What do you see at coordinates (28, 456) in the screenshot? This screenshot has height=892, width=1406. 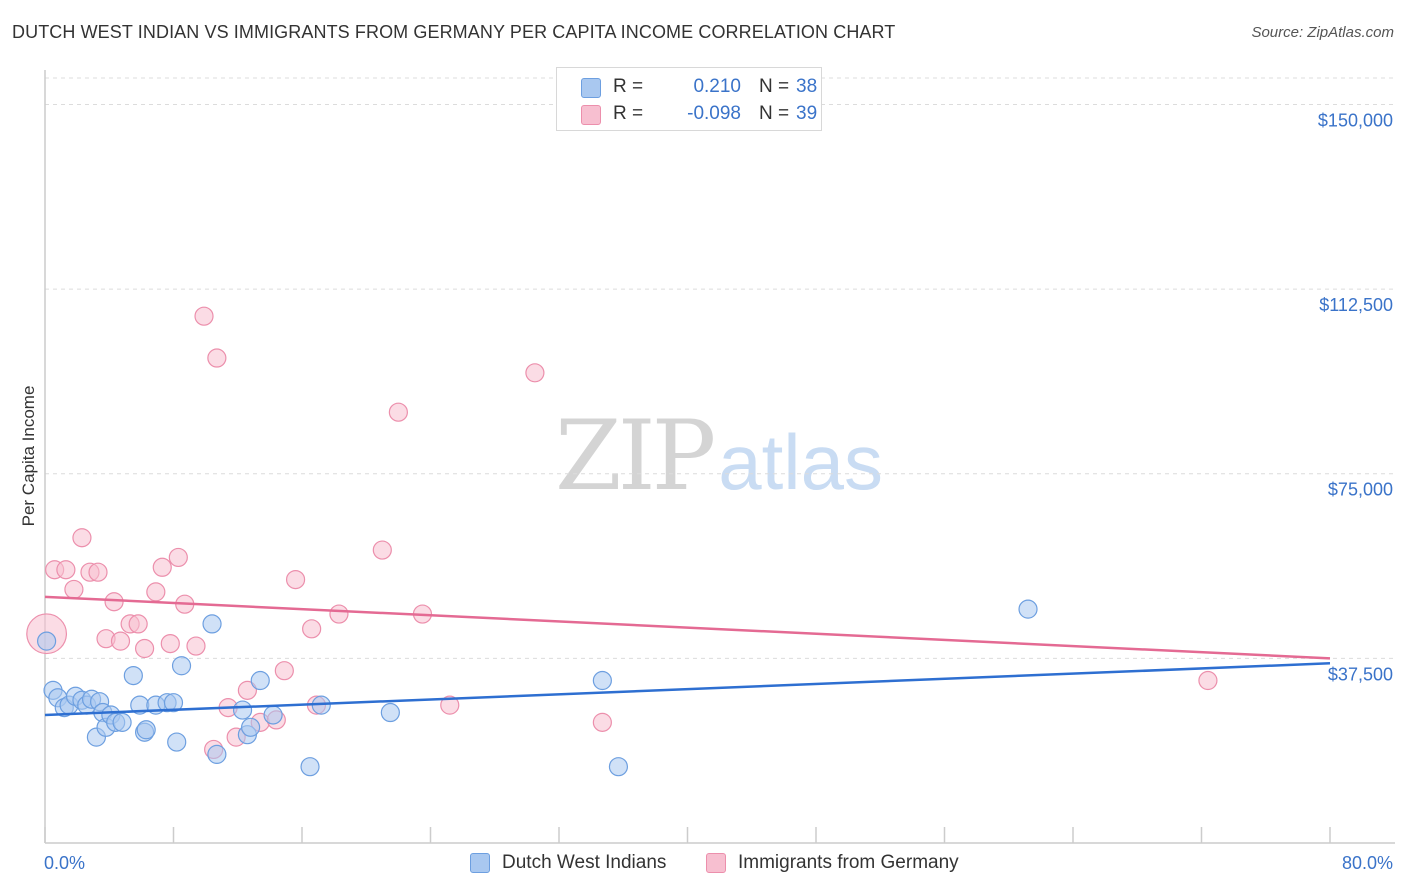 I see `y-axis-label: Per Capita Income` at bounding box center [28, 456].